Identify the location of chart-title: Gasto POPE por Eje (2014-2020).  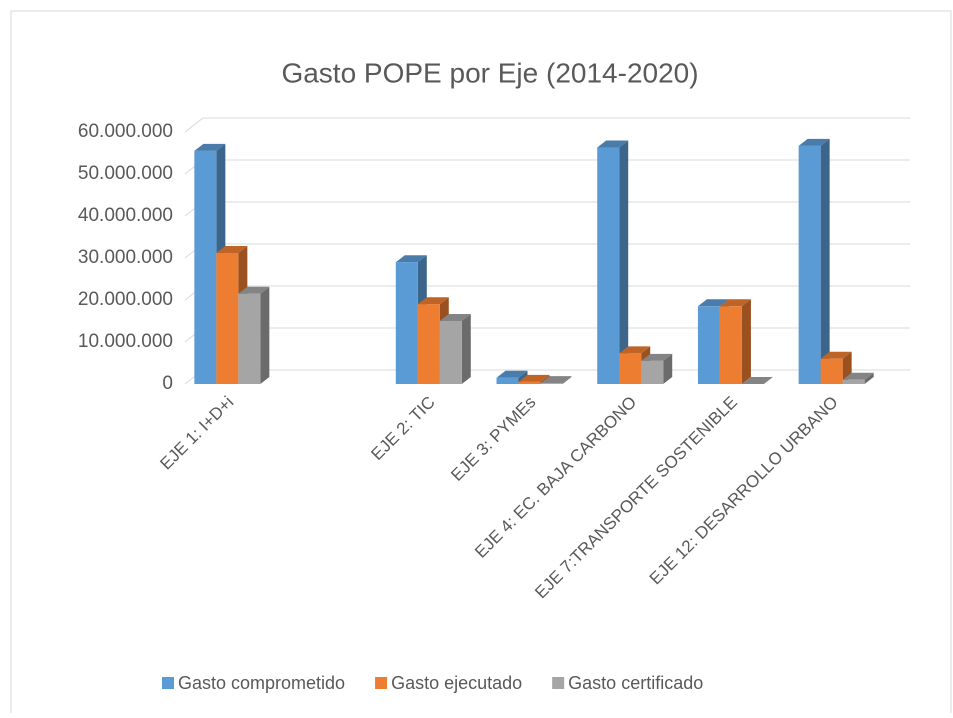
(489, 72).